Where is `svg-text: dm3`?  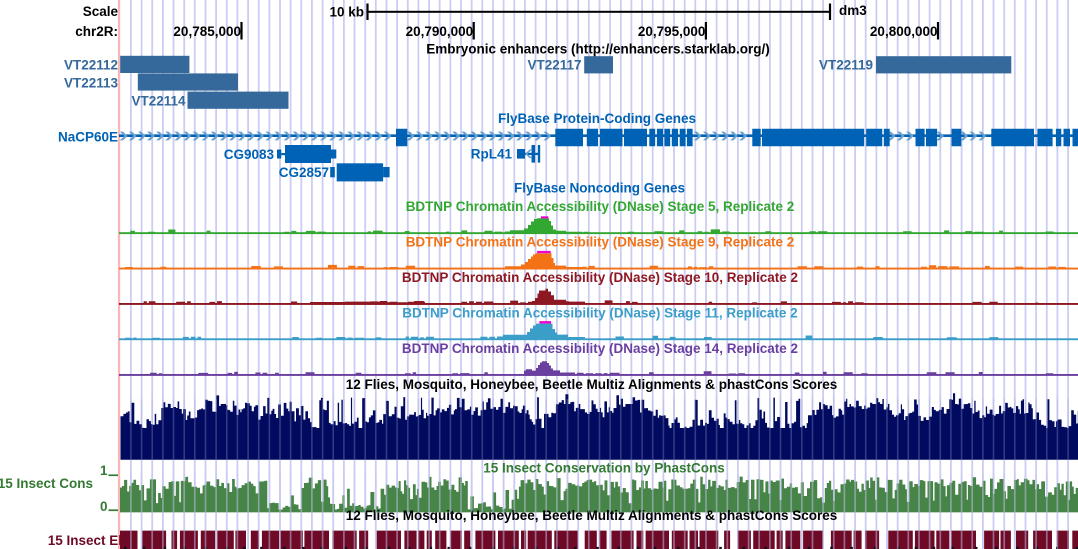 svg-text: dm3 is located at coordinates (853, 10).